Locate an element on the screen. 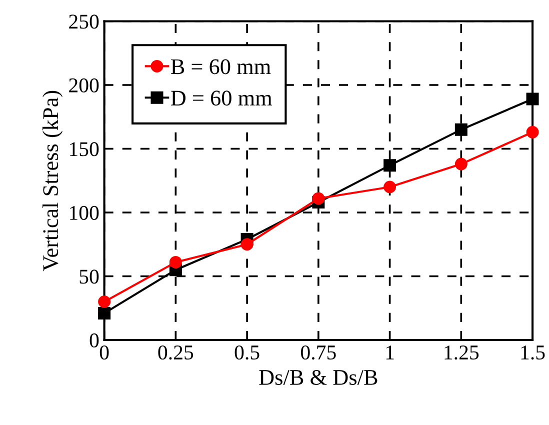  y-tick-label: 200 is located at coordinates (84, 85).